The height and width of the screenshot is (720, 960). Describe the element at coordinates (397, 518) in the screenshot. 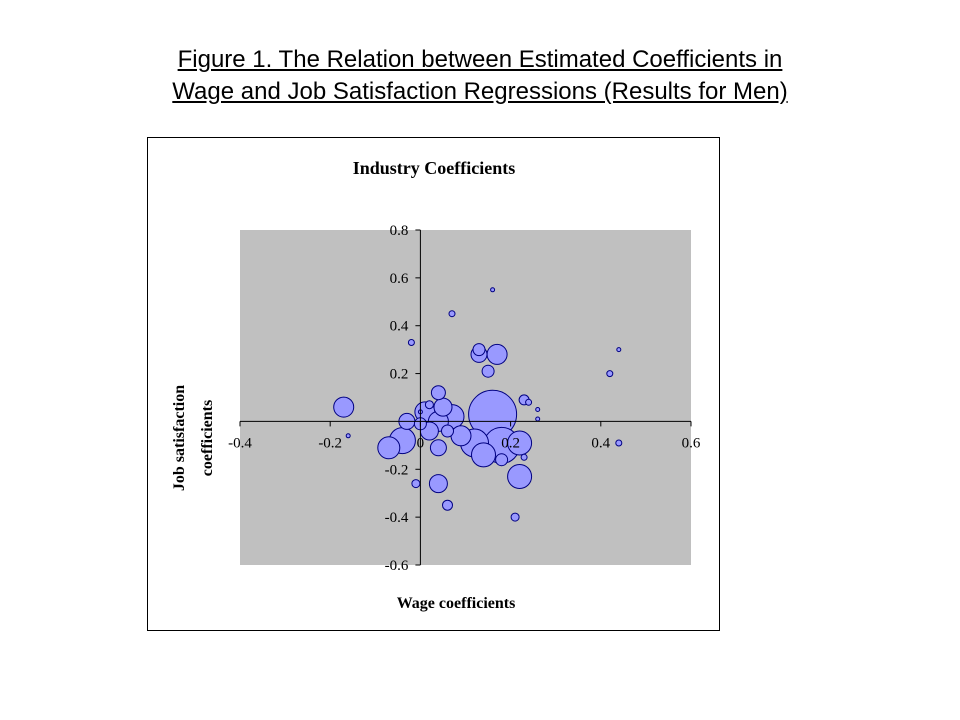

I see `y-tick-label: -0.4` at that location.